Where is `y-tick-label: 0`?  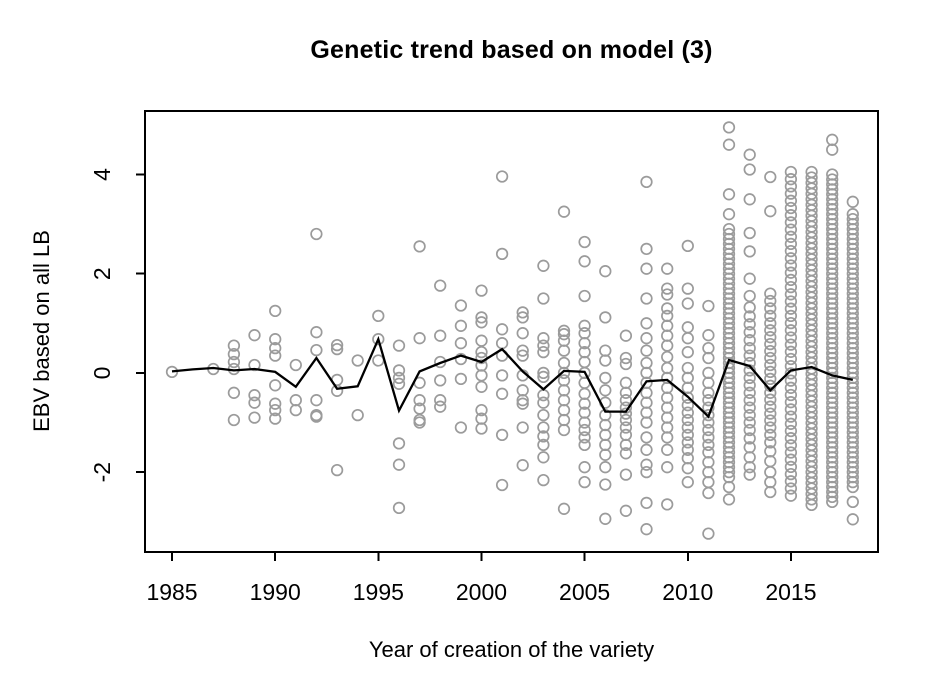 y-tick-label: 0 is located at coordinates (102, 373).